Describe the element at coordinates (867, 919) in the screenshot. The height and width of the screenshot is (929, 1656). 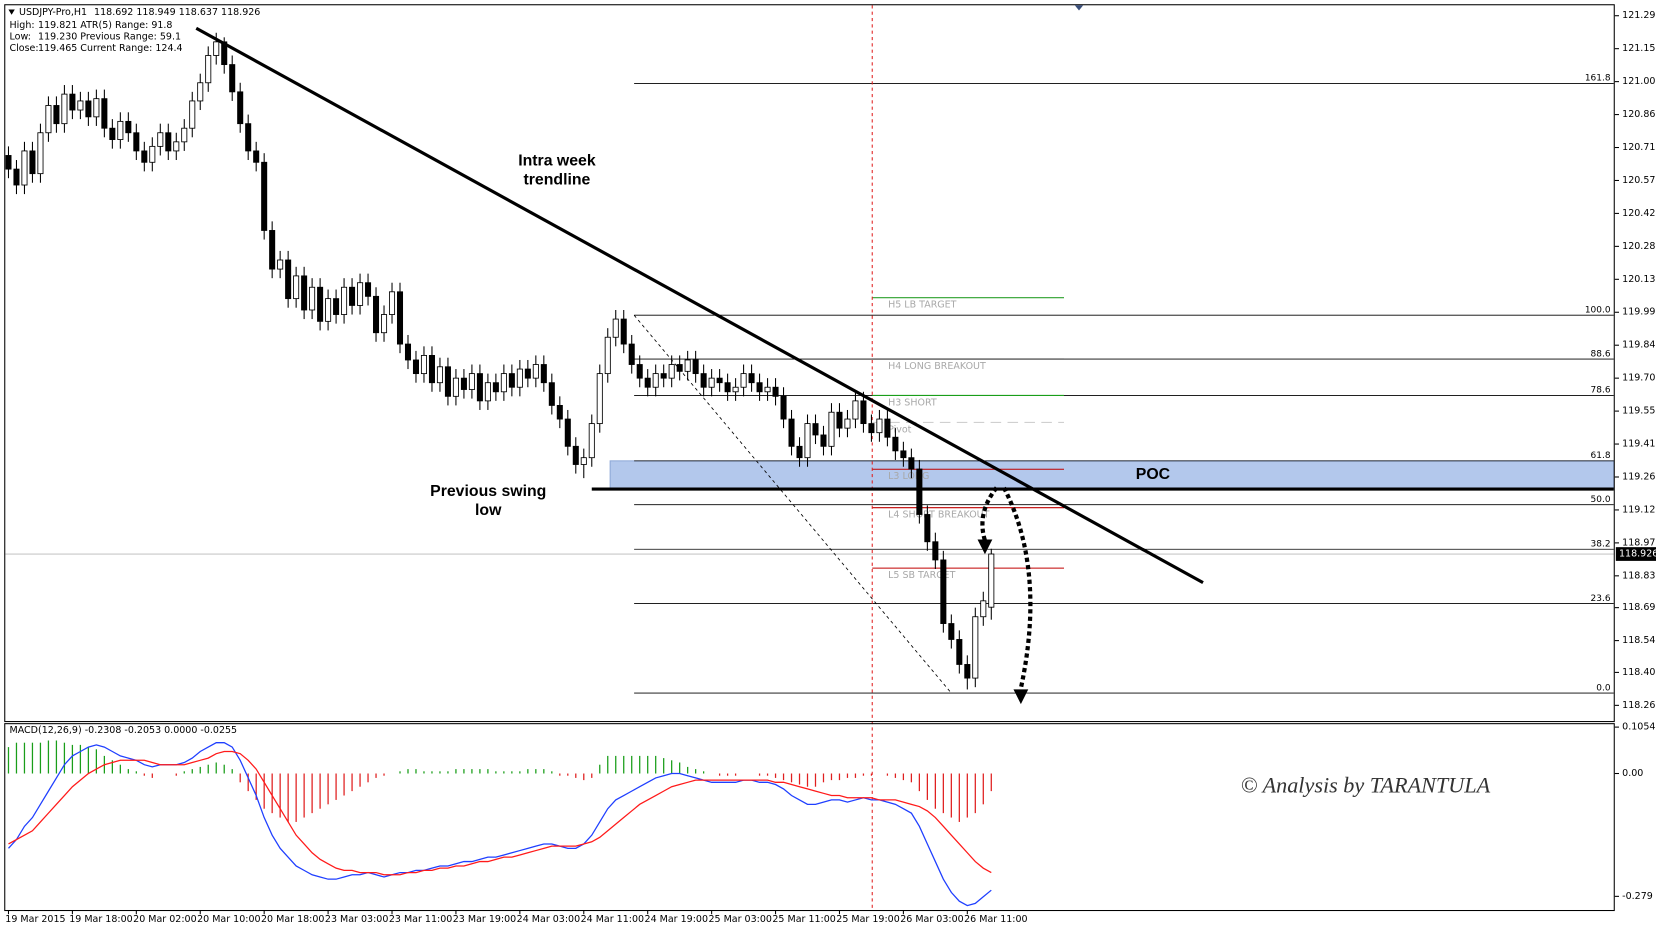
I see `x-tick-label: 25 Mar 19:00` at that location.